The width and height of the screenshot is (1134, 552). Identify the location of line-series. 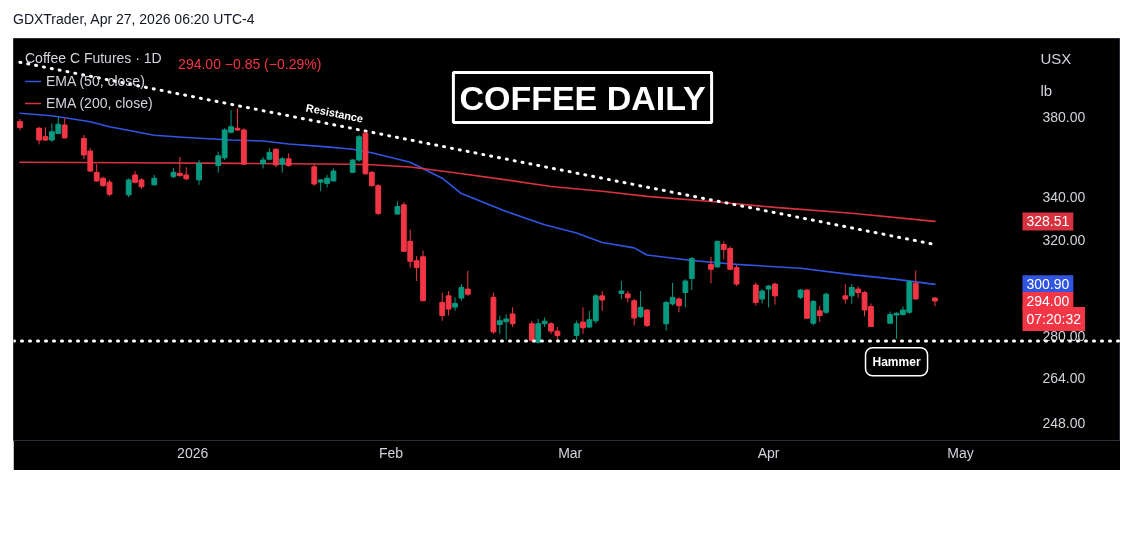
(477, 192).